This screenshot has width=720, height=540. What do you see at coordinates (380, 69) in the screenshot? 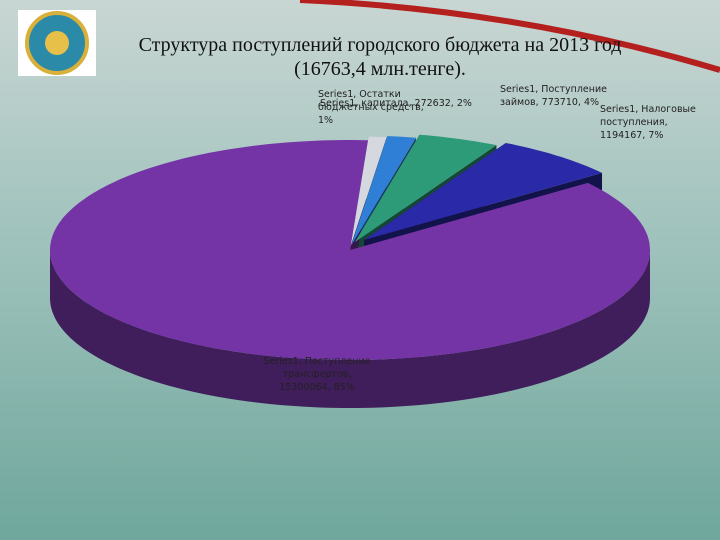
I see `chart-subtitle: (16763,4 млн.тенге).` at bounding box center [380, 69].